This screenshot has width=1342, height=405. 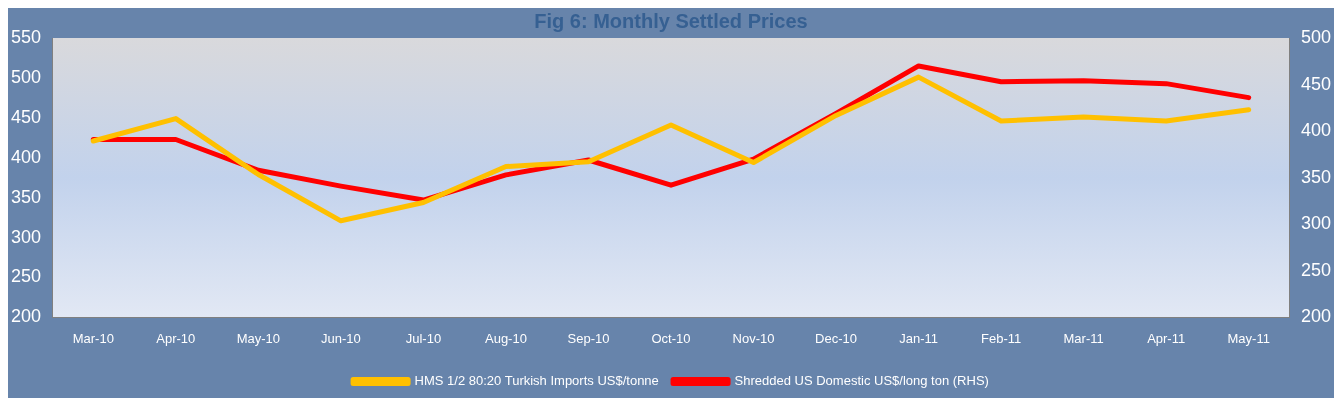 I want to click on y-tick-label: 550, so click(x=26, y=36).